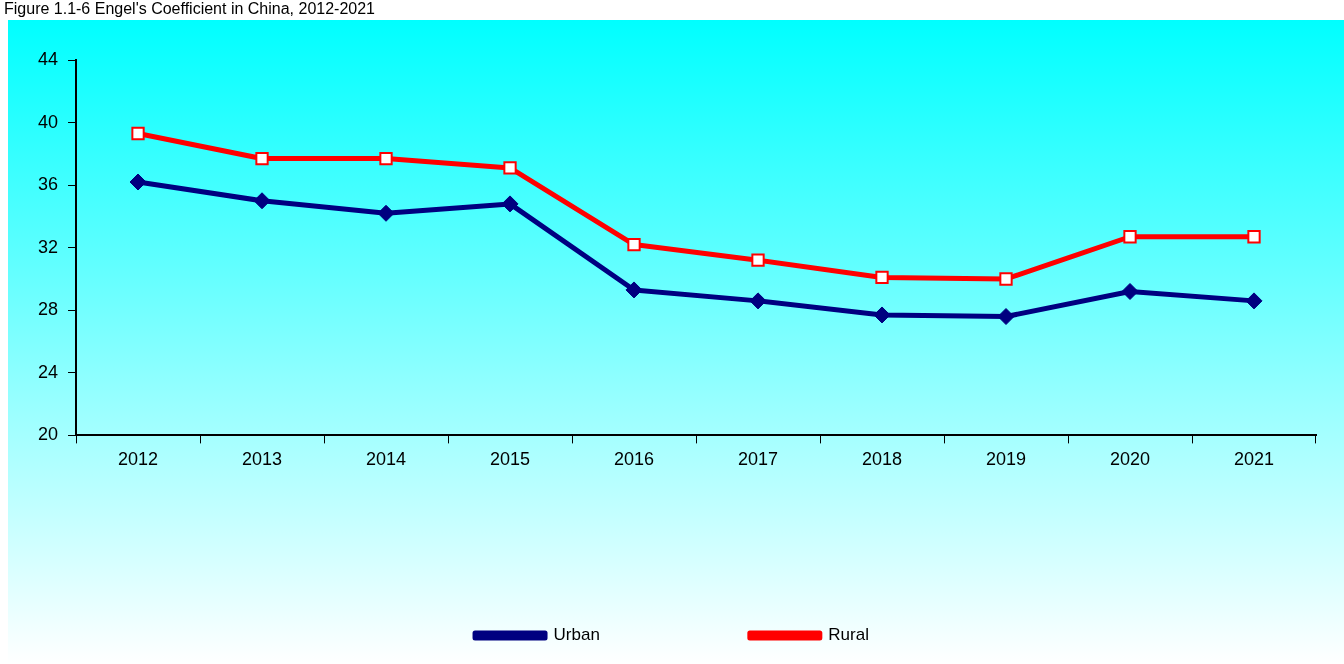 This screenshot has width=1344, height=664. I want to click on y-tick-label: 40, so click(48, 121).